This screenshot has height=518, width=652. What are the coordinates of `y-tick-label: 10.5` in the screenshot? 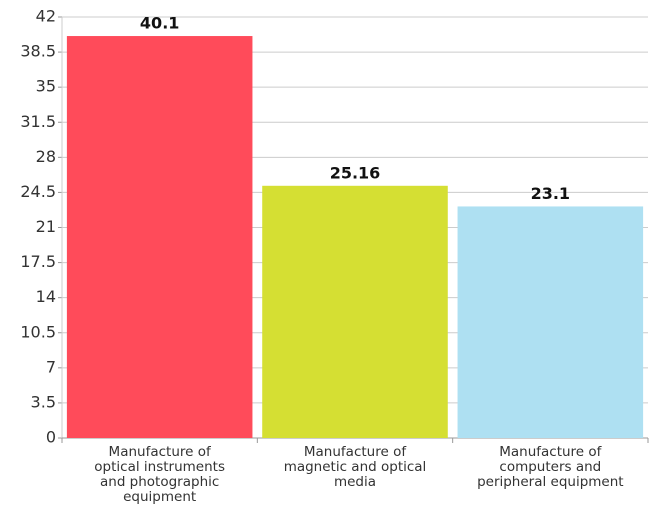 It's located at (38, 331).